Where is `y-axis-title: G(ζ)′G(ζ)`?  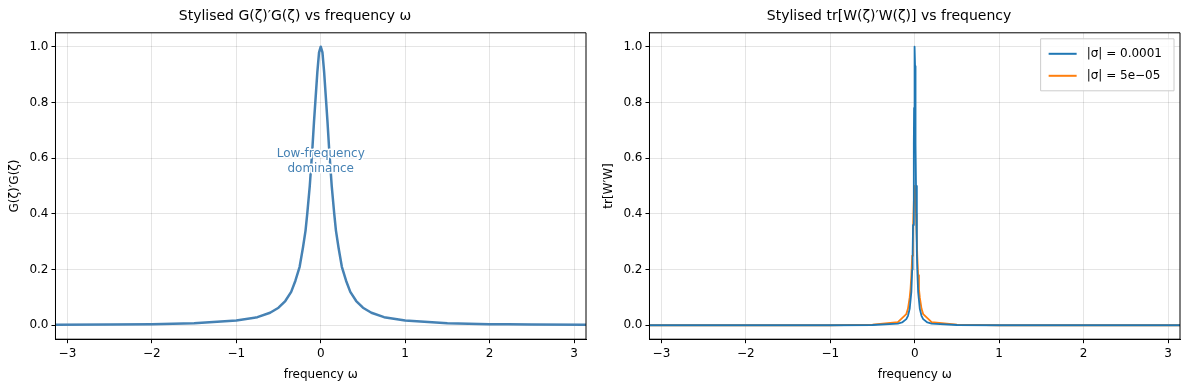 y-axis-title: G(ζ)′G(ζ) is located at coordinates (14, 186).